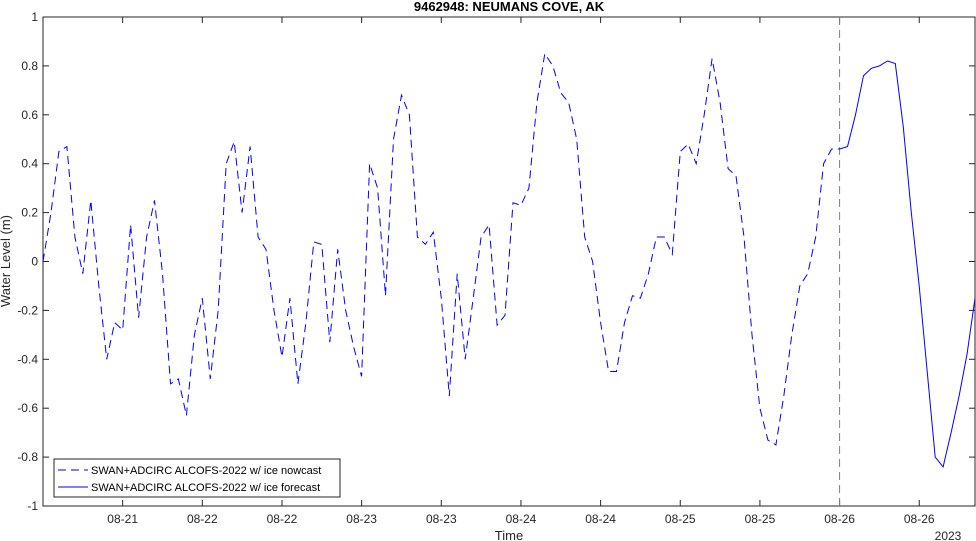 The image size is (976, 541). I want to click on y-tick-label: -0.8, so click(27, 457).